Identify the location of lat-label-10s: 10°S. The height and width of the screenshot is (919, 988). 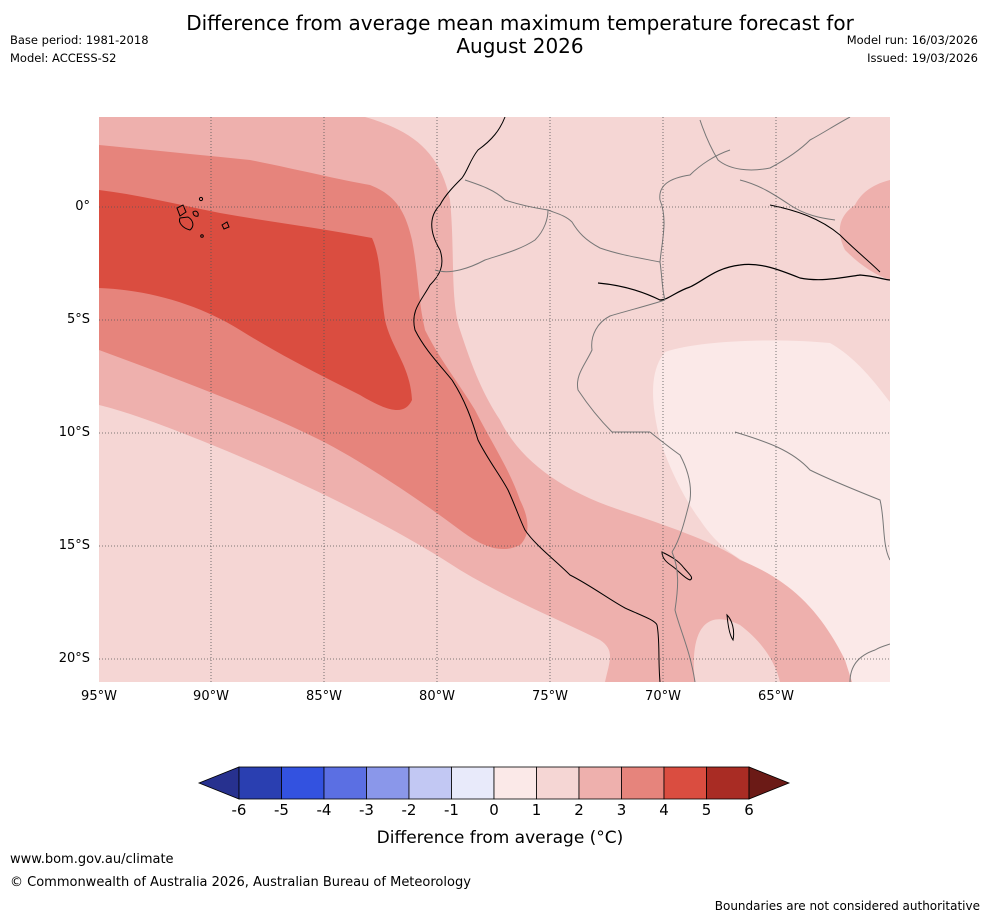
(74, 432).